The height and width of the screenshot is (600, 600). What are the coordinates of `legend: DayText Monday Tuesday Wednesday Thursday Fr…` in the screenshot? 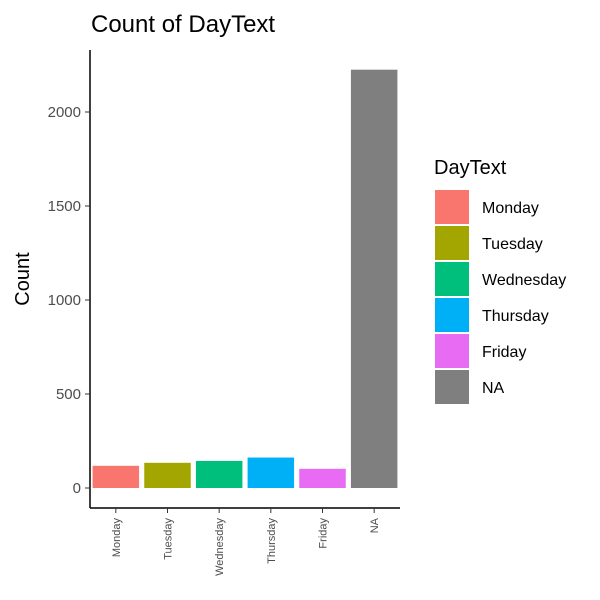 It's located at (500, 280).